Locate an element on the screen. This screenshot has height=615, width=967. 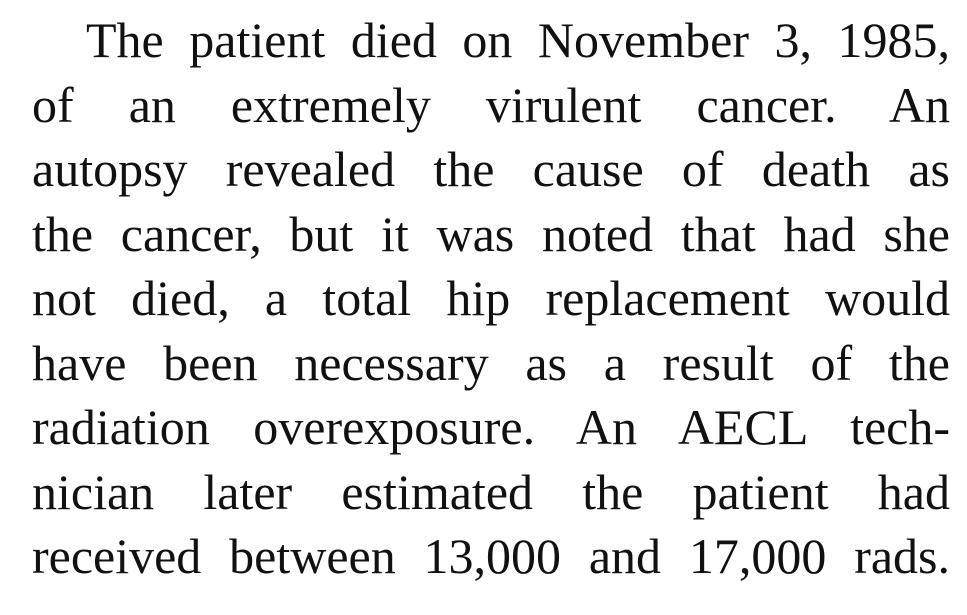
paragraph-line-6: have been necessary as a result of the is located at coordinates (491, 362).